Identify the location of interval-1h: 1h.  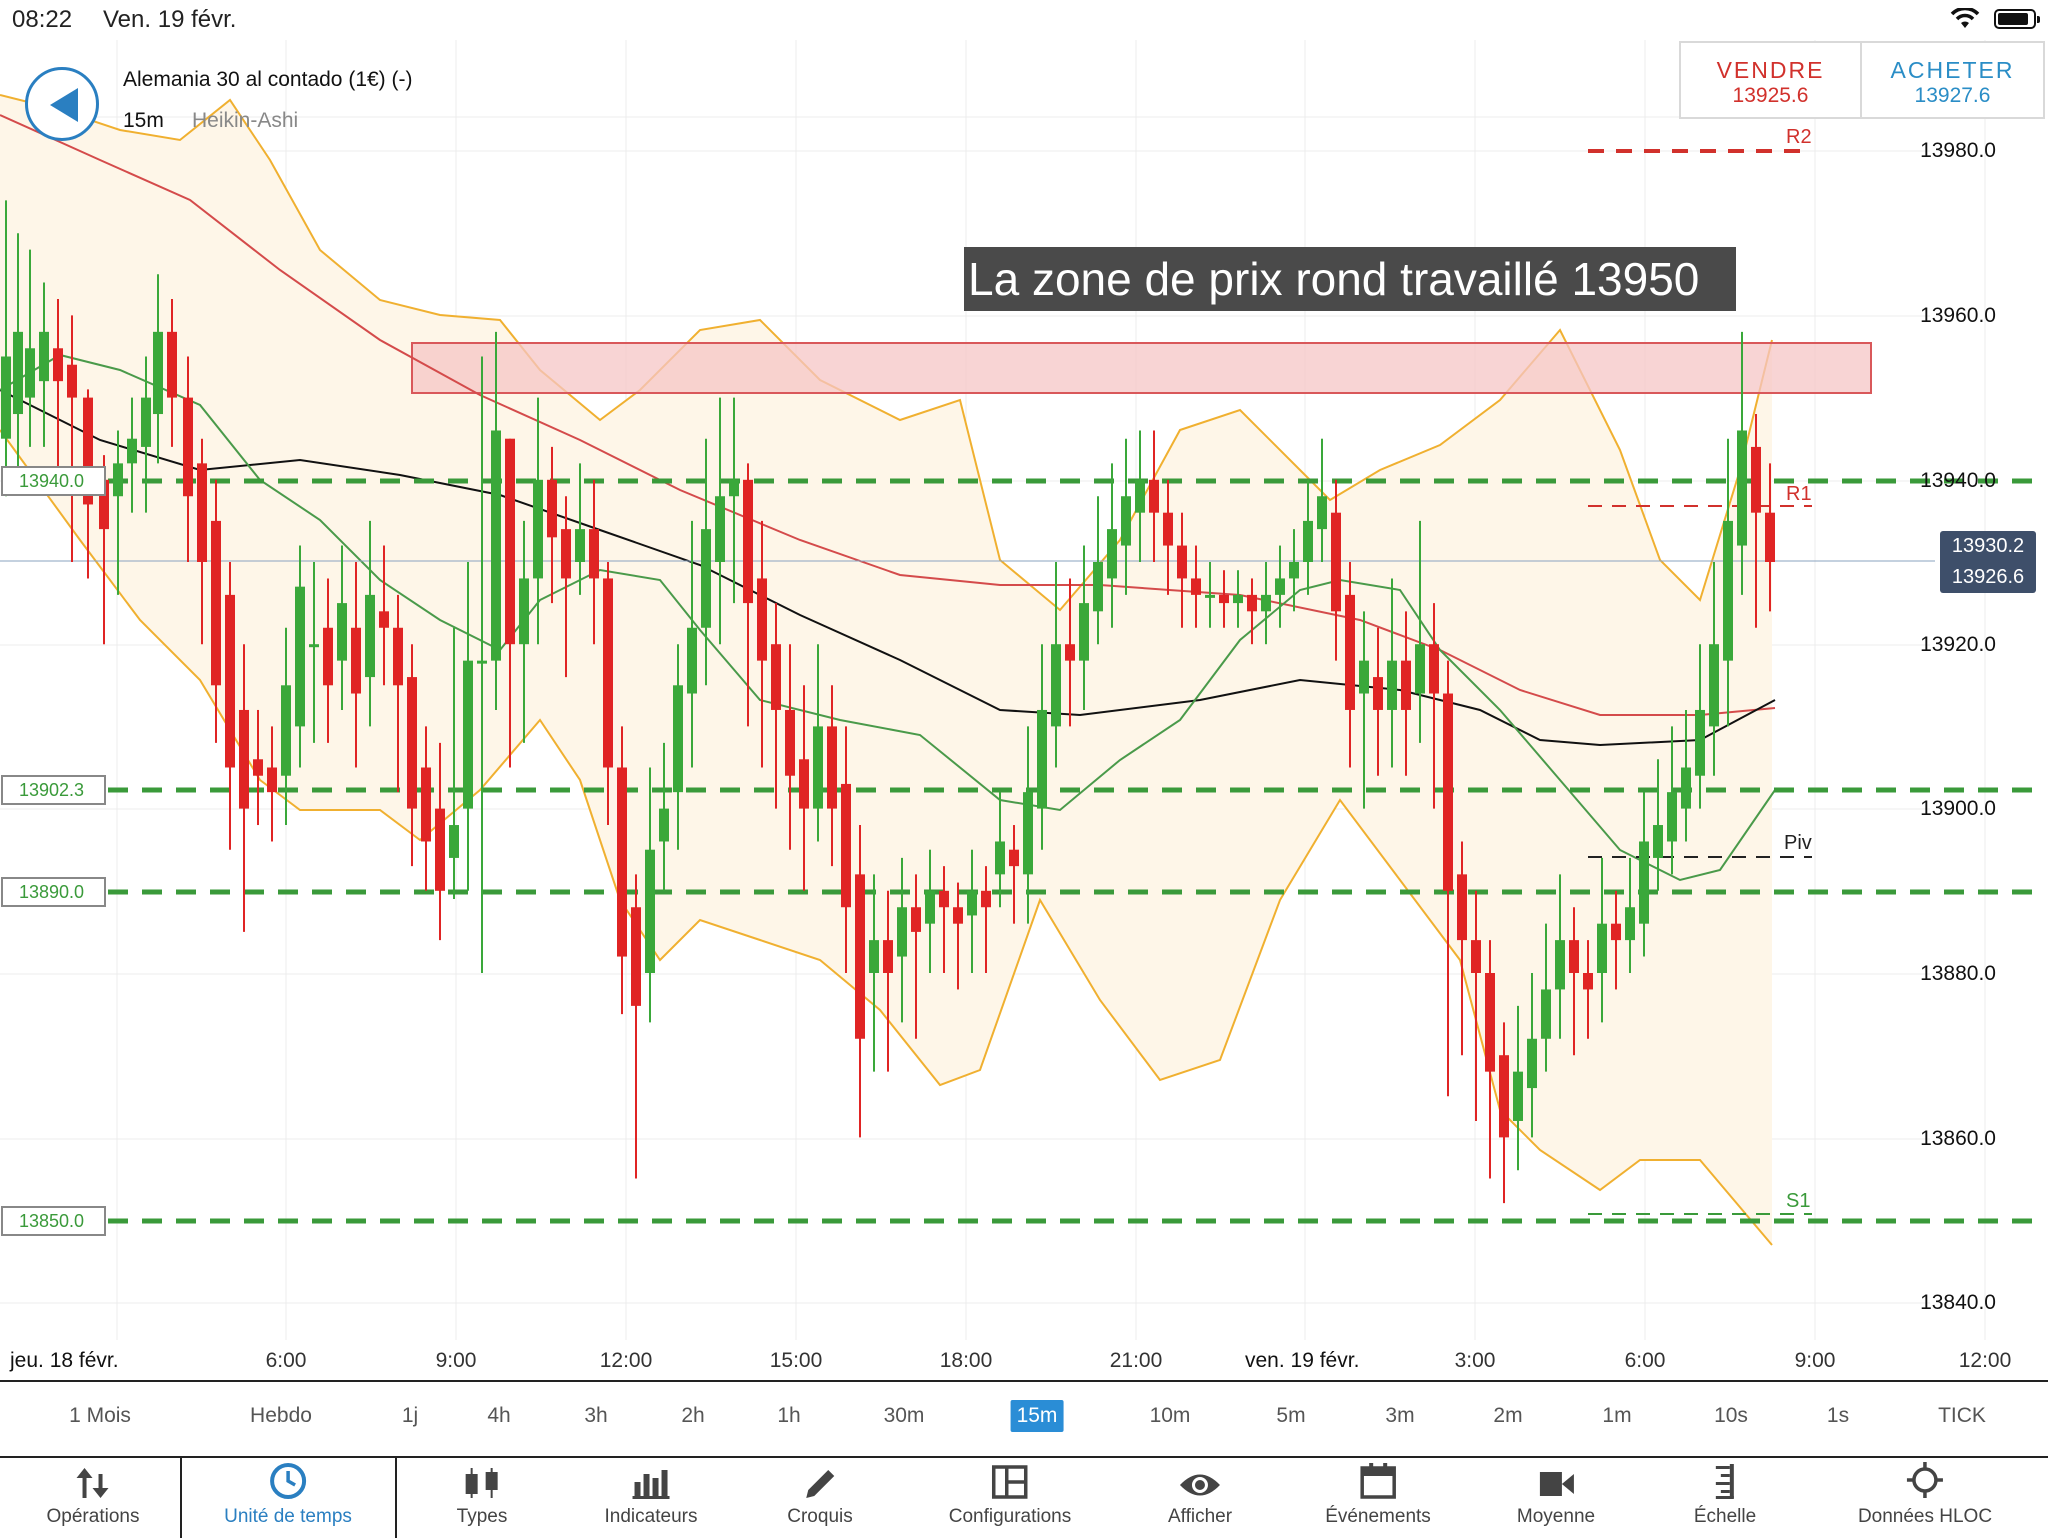
(789, 1415).